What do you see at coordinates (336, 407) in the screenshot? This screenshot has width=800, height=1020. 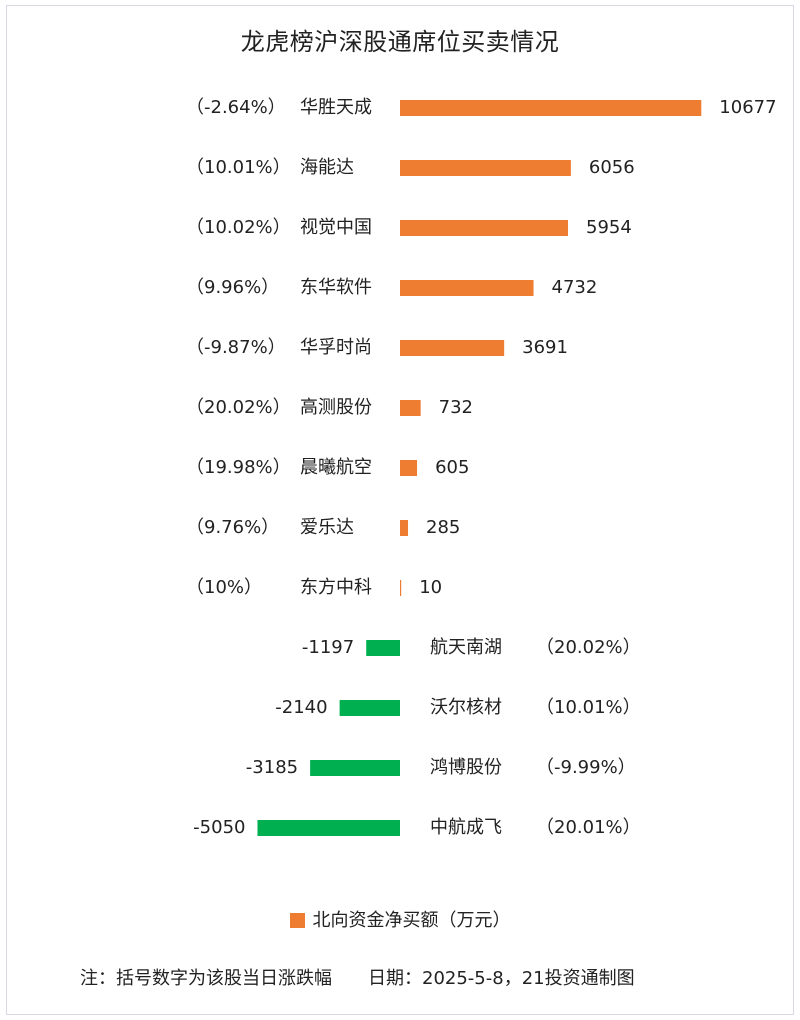 I see `category-label: 高测股份` at bounding box center [336, 407].